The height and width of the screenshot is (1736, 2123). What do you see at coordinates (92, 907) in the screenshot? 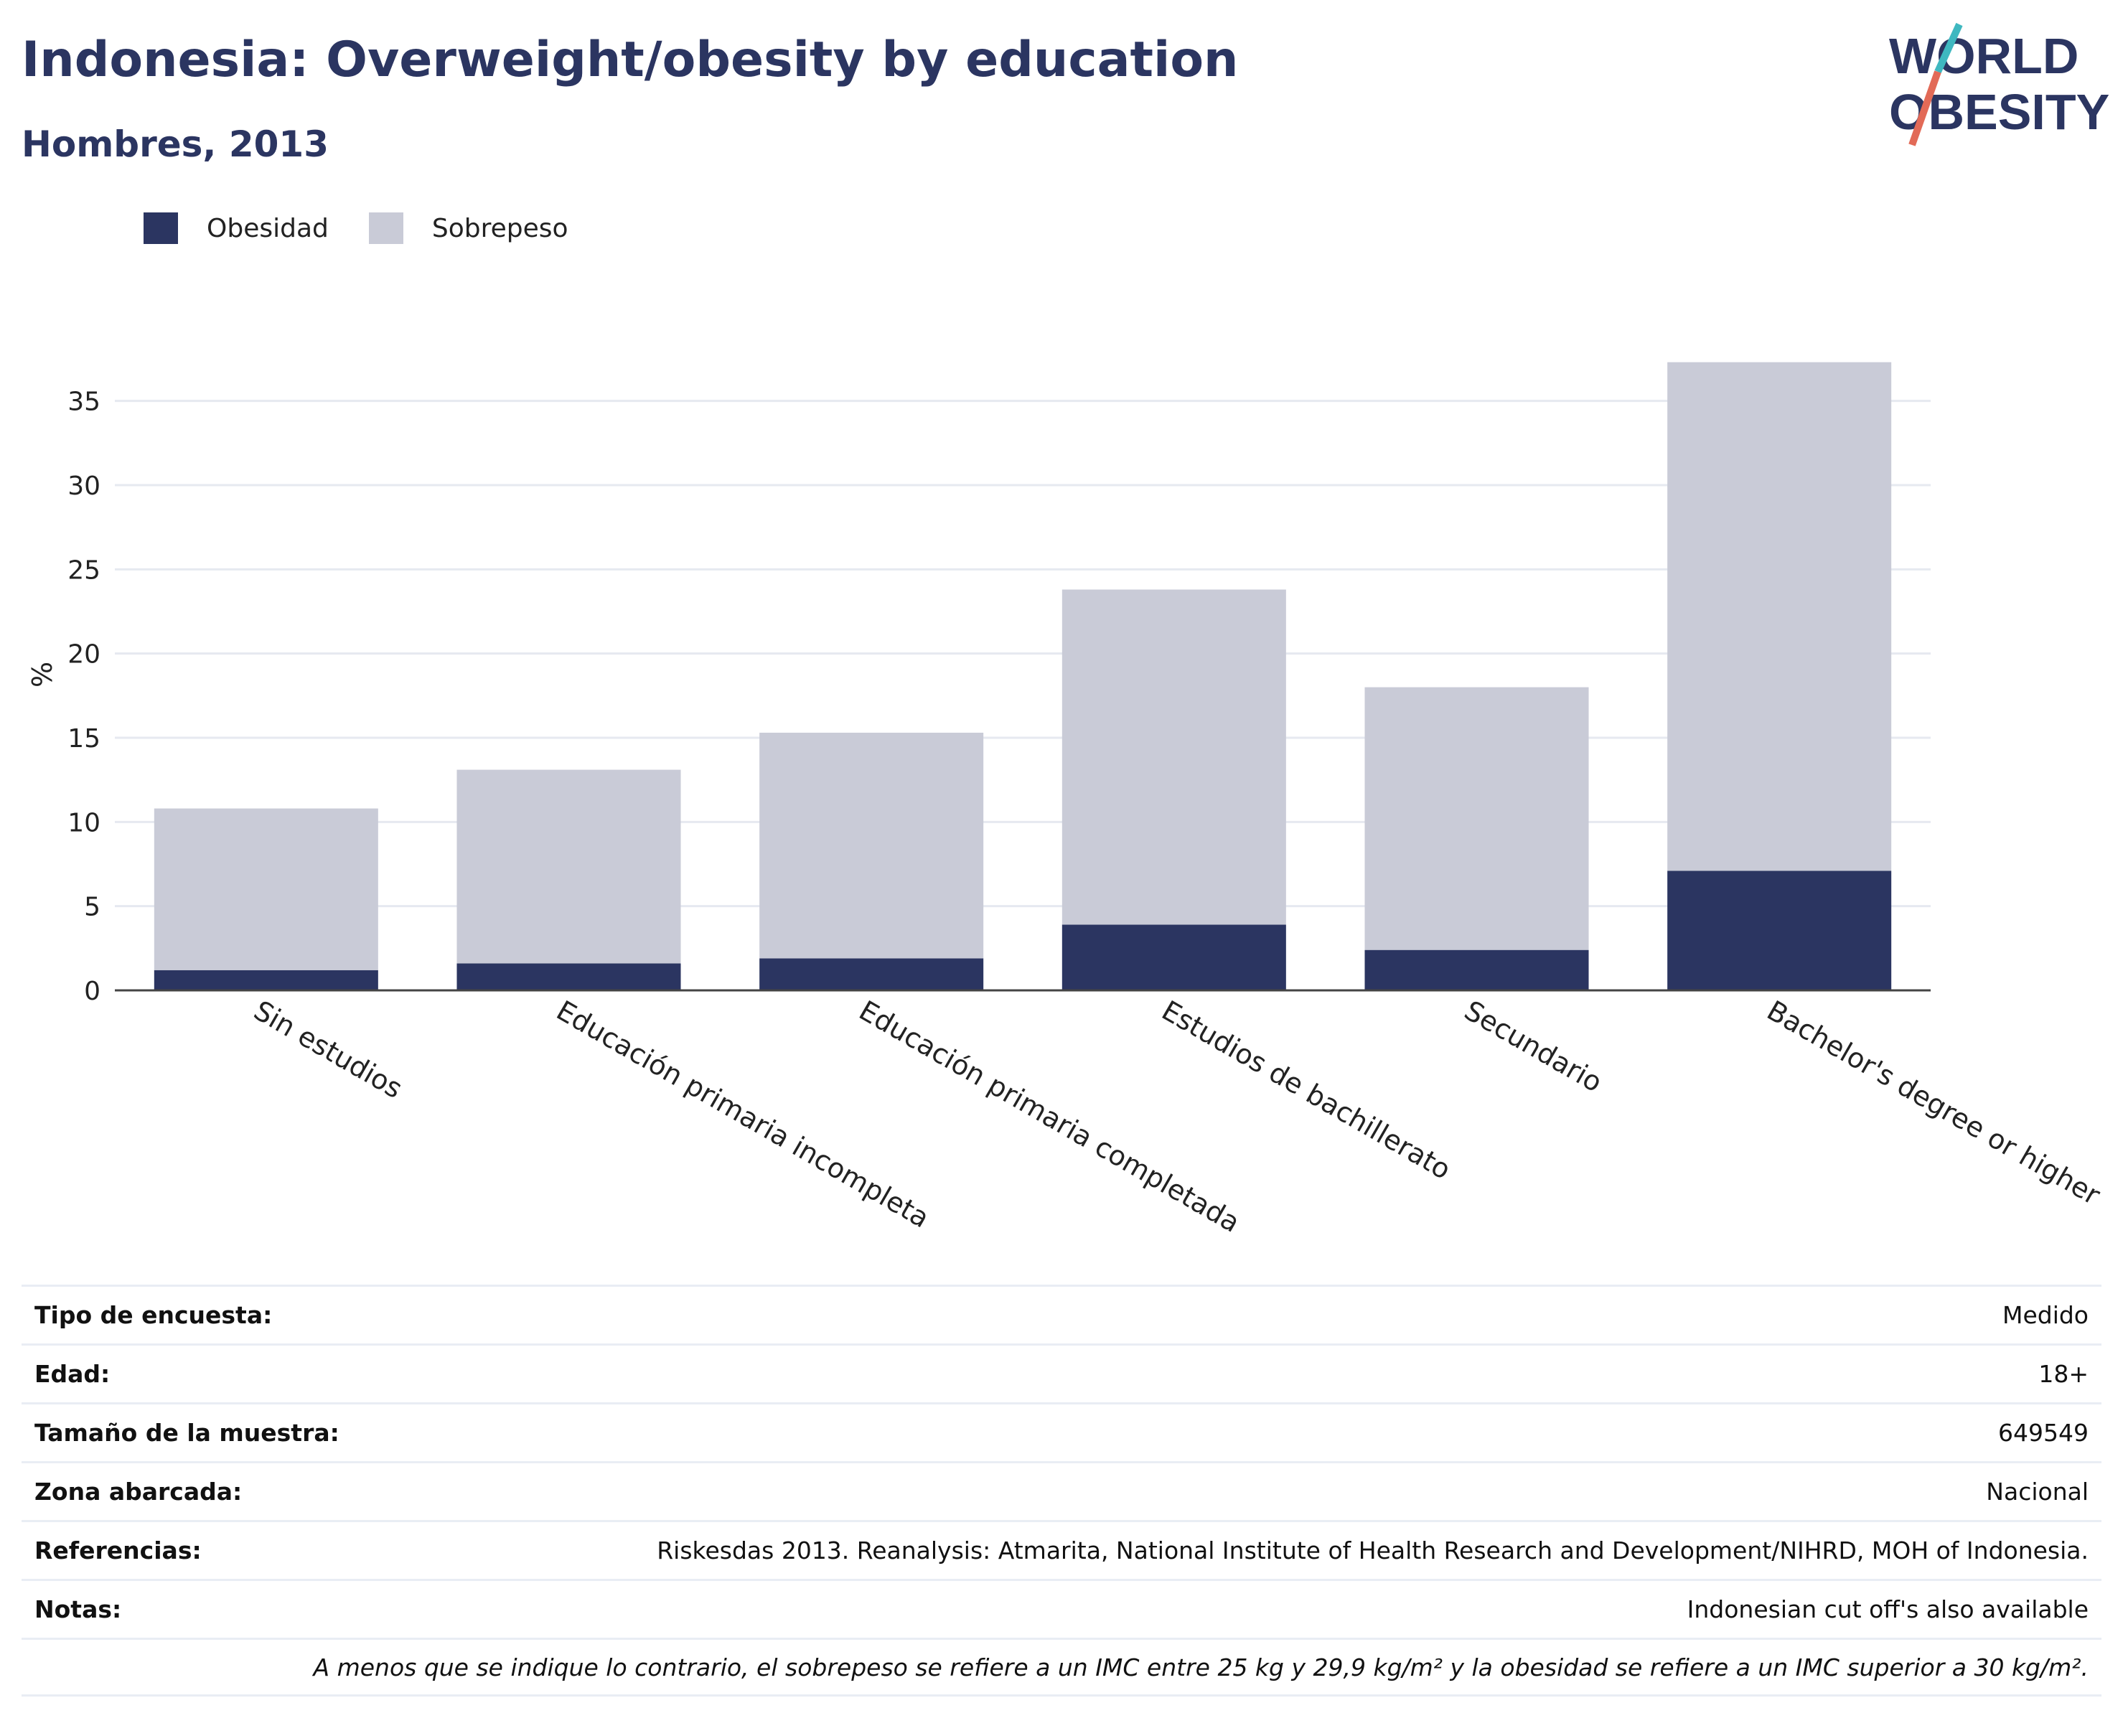
I see `y-tick-label: 5` at bounding box center [92, 907].